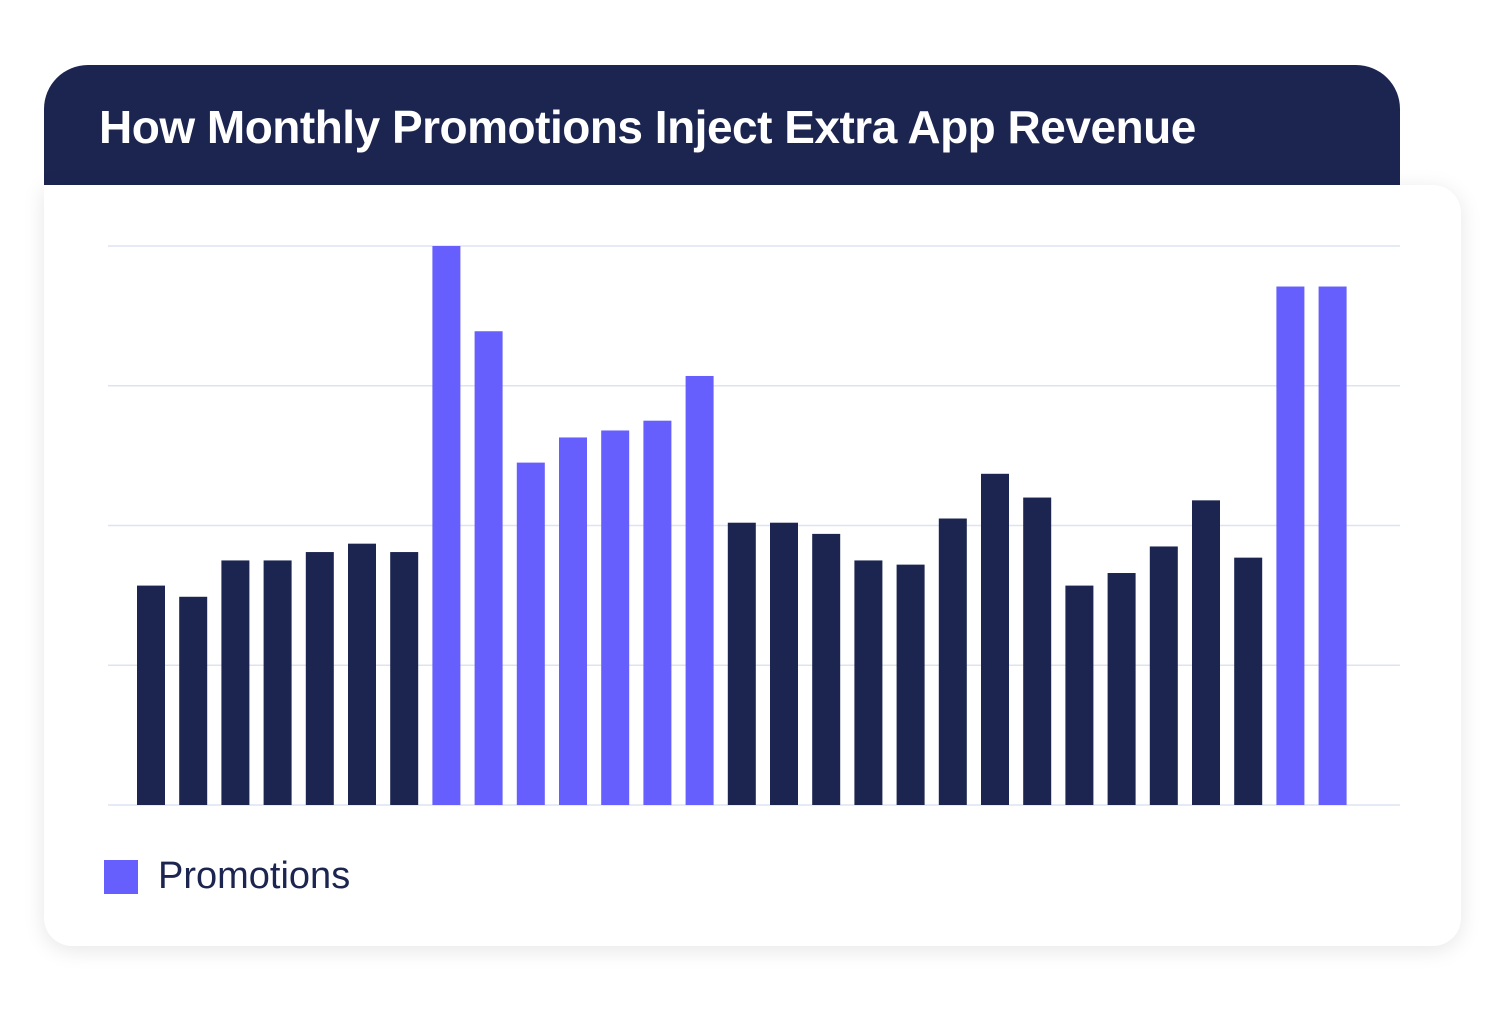 The width and height of the screenshot is (1496, 1012). Describe the element at coordinates (121, 876) in the screenshot. I see `legend-swatch-promotions` at that location.